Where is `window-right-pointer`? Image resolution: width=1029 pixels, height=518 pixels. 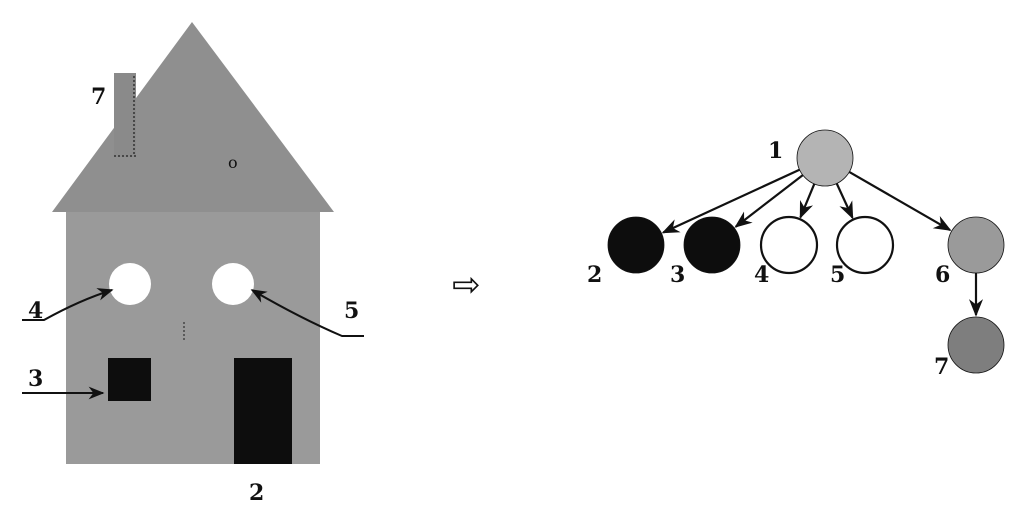 window-right-pointer is located at coordinates (307, 313).